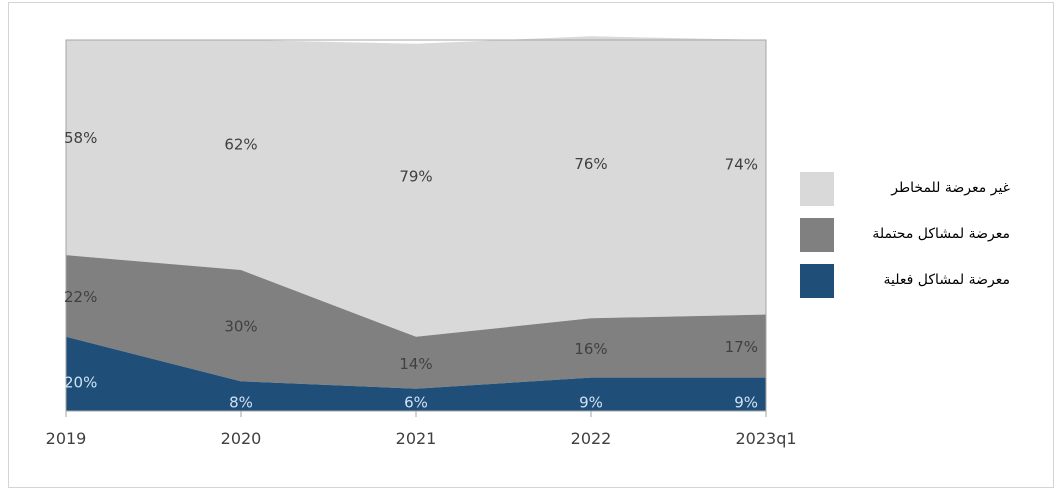  Describe the element at coordinates (80, 138) in the screenshot. I see `data-label: 58%` at that location.